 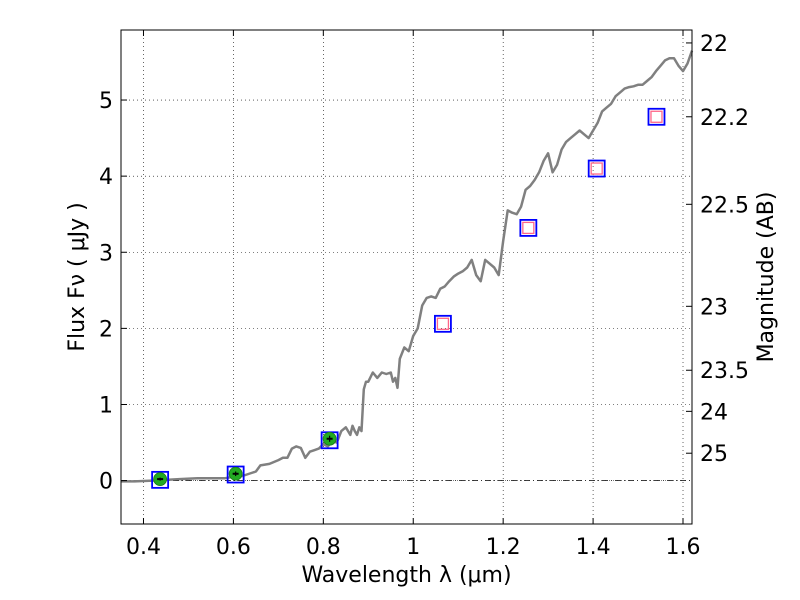 What do you see at coordinates (503, 547) in the screenshot?
I see `x-tick-label: 1.2` at bounding box center [503, 547].